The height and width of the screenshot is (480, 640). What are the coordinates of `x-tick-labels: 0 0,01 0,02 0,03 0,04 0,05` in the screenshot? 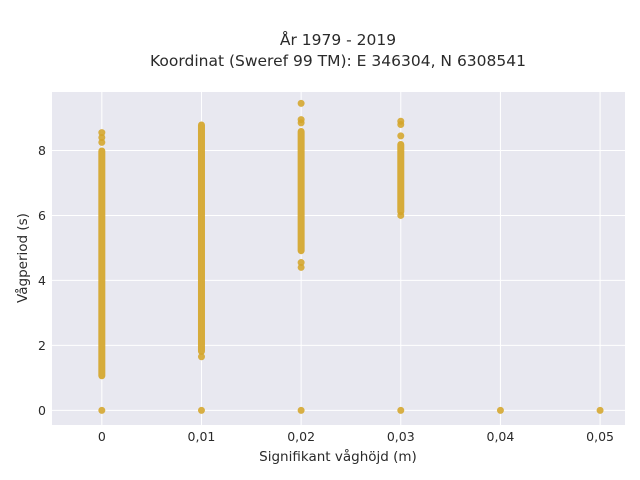 It's located at (356, 436).